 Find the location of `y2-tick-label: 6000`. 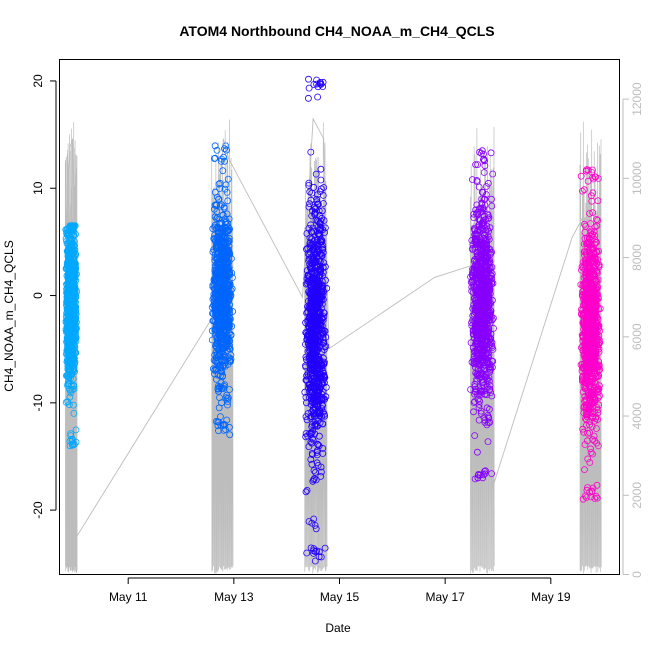

y2-tick-label: 6000 is located at coordinates (637, 336).